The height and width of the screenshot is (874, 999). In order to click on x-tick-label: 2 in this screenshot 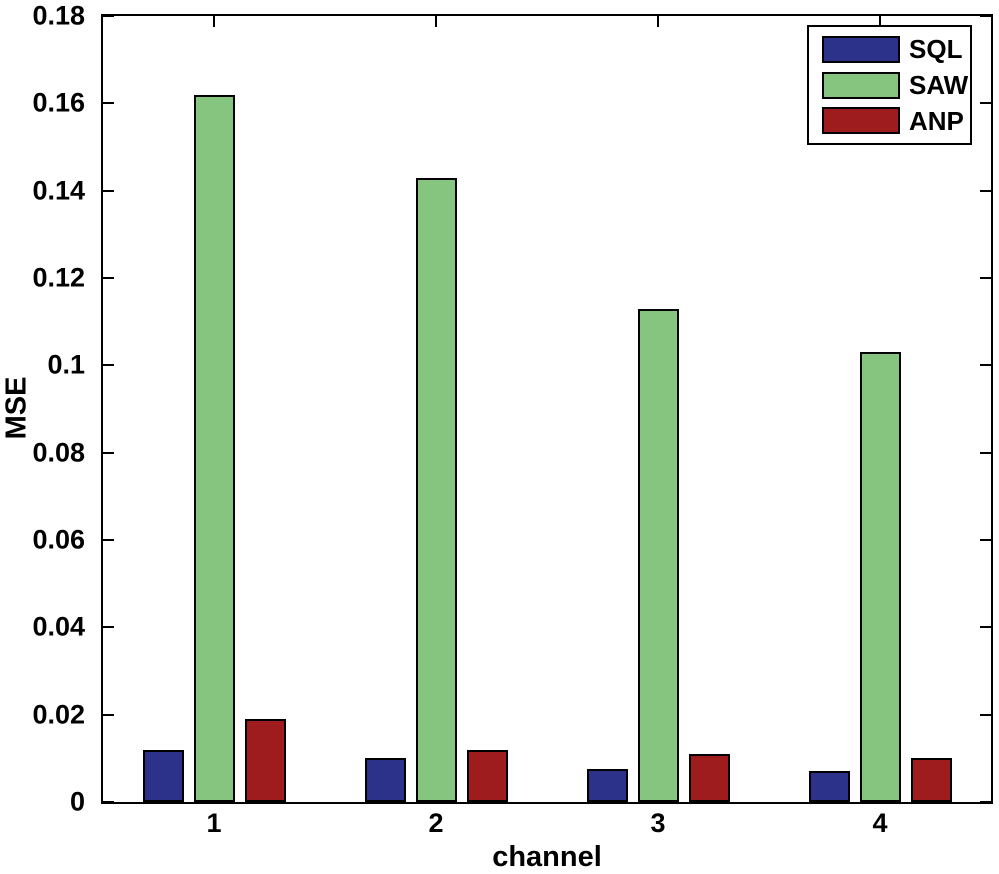, I will do `click(436, 823)`.